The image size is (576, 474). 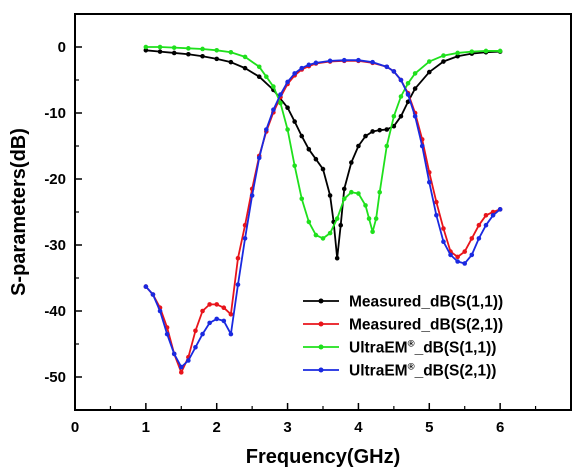 I want to click on y-axis-title: S-parameters(dB), so click(x=19, y=212).